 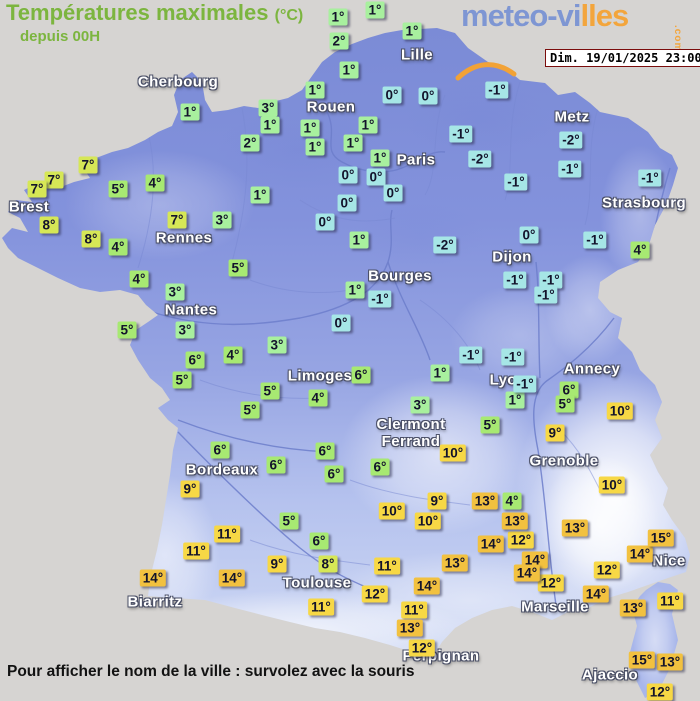 What do you see at coordinates (445, 245) in the screenshot?
I see `temp-label: -2°` at bounding box center [445, 245].